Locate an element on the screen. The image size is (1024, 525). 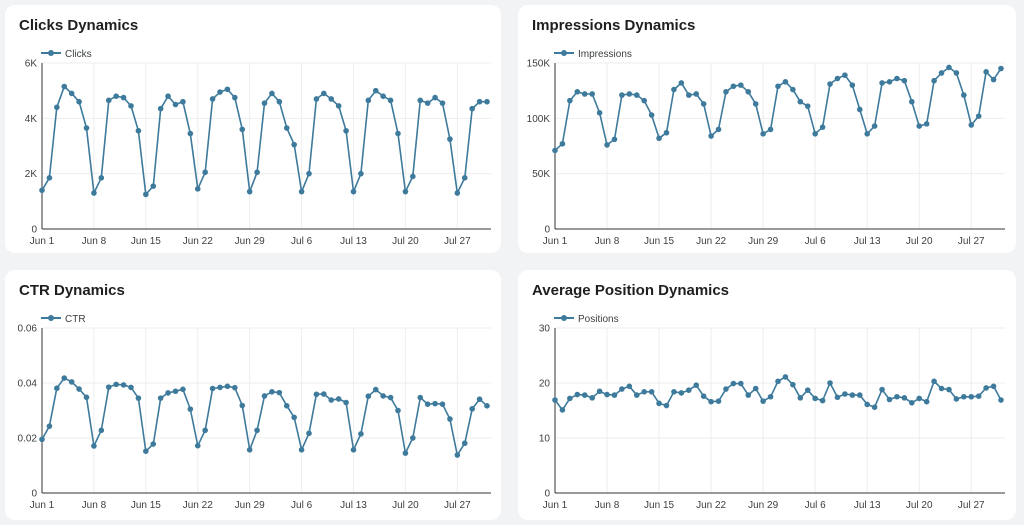
legend: Clicks is located at coordinates (66, 54).